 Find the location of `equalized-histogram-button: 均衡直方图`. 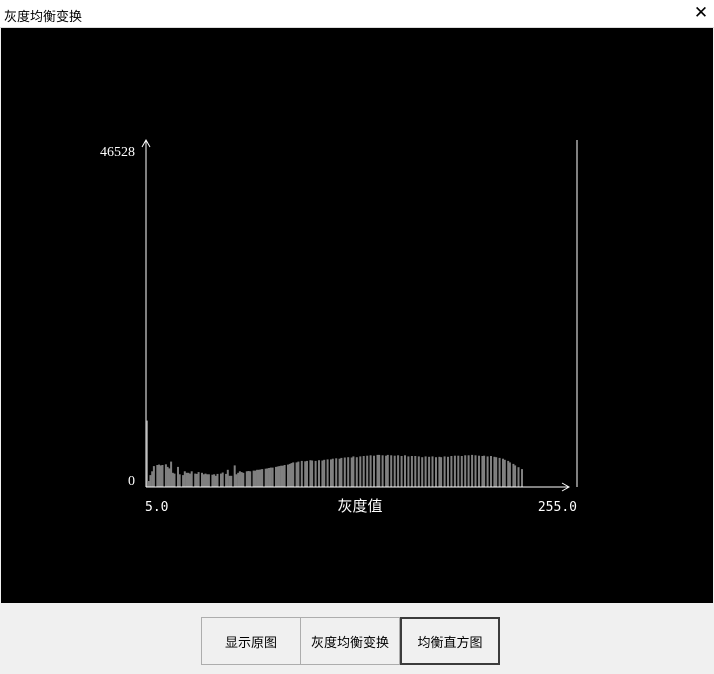

equalized-histogram-button: 均衡直方图 is located at coordinates (450, 641).